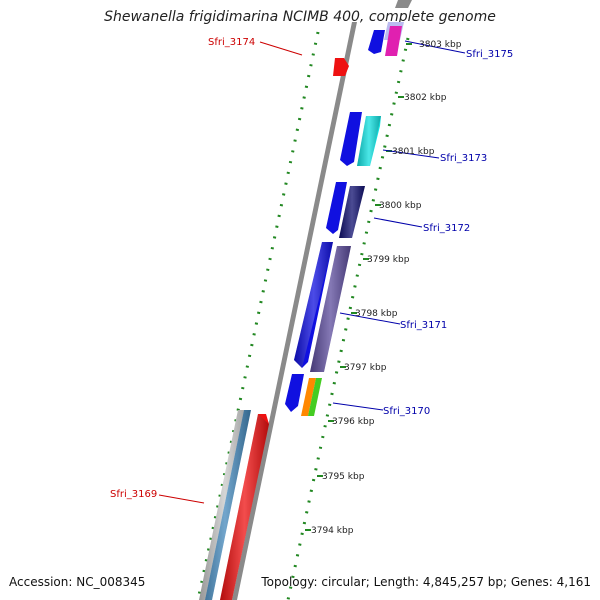 The width and height of the screenshot is (600, 600). What do you see at coordinates (365, 368) in the screenshot?
I see `ruler-label: 3797 kbp` at bounding box center [365, 368].